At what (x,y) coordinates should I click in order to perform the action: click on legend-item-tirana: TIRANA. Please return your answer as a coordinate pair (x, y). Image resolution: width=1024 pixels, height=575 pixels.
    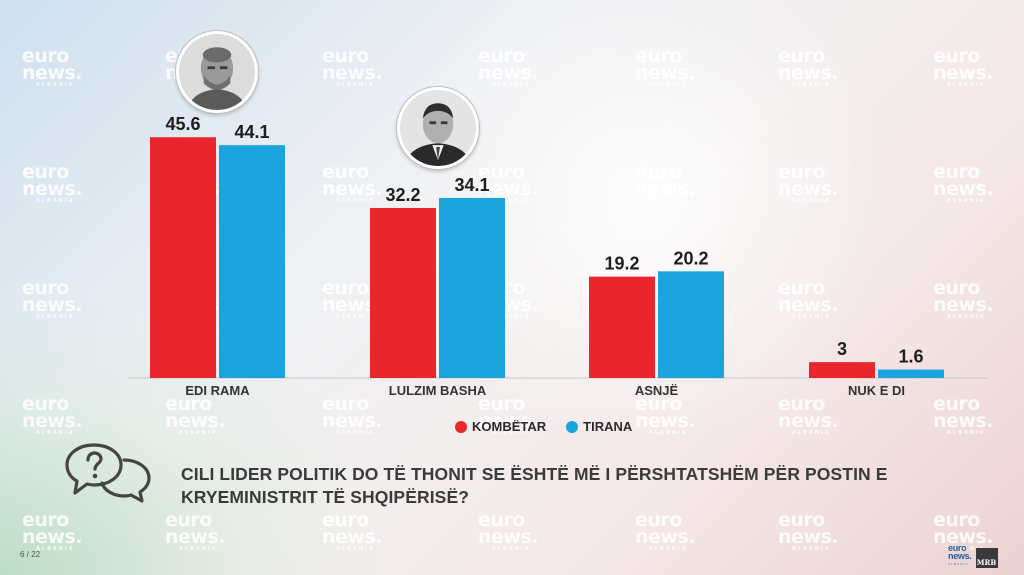
    Looking at the image, I should click on (599, 426).